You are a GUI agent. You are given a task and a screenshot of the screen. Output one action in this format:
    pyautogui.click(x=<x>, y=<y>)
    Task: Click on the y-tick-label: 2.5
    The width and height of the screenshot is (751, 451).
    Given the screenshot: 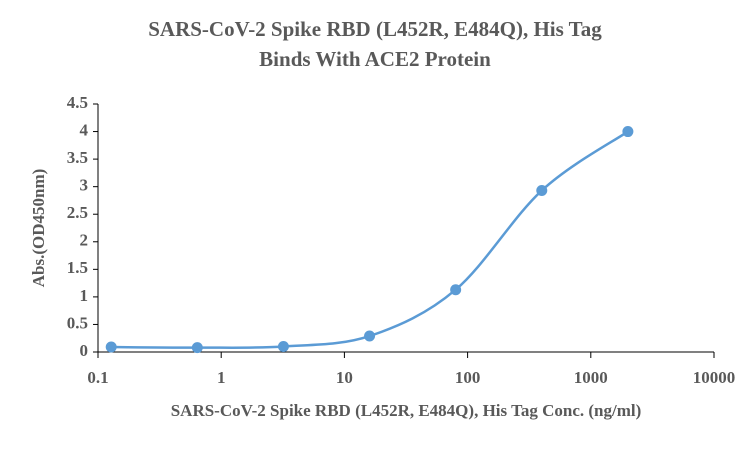 What is the action you would take?
    pyautogui.click(x=77, y=212)
    